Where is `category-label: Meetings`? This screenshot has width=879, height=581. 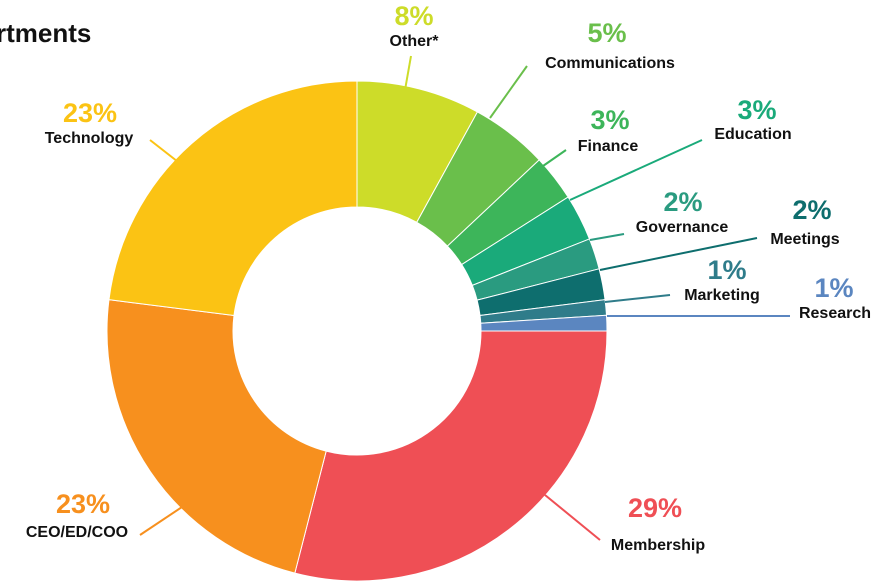
category-label: Meetings is located at coordinates (804, 239).